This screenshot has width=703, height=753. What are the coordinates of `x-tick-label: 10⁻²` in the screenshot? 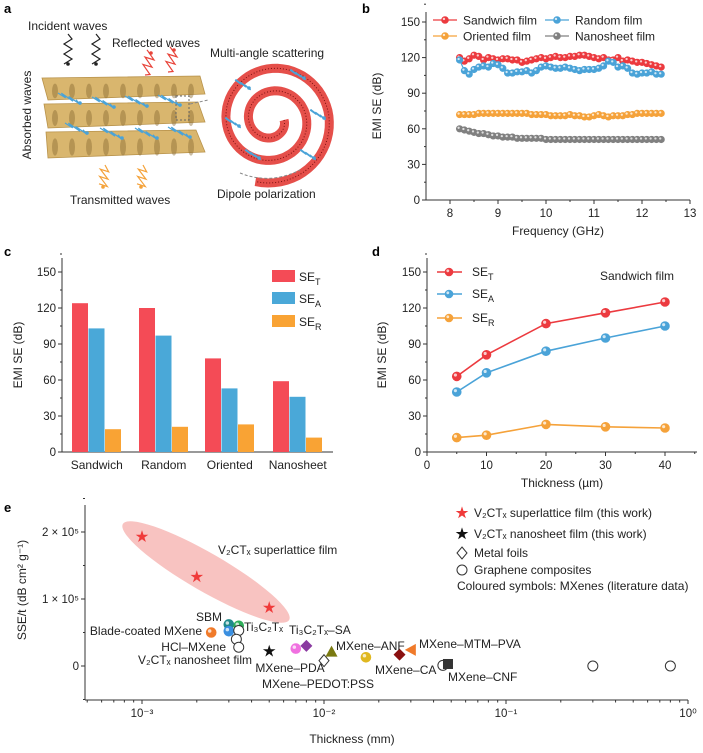 It's located at (324, 714).